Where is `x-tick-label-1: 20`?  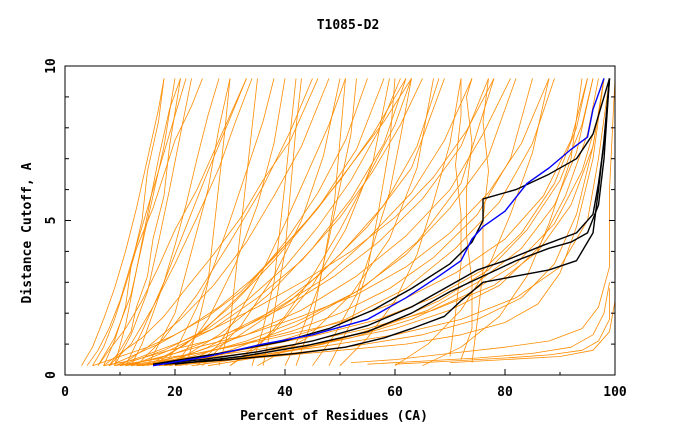 x-tick-label-1: 20 is located at coordinates (175, 392).